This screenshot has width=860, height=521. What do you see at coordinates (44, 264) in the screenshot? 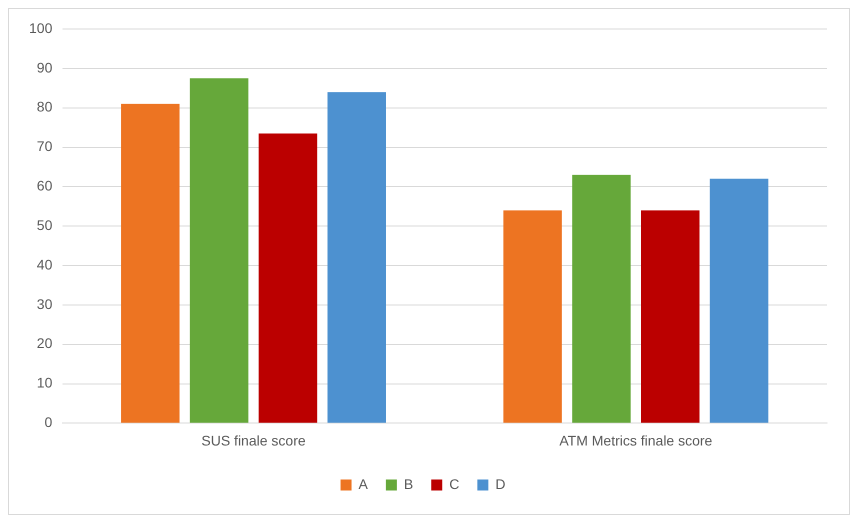
I see `y-tick-label: 40` at bounding box center [44, 264].